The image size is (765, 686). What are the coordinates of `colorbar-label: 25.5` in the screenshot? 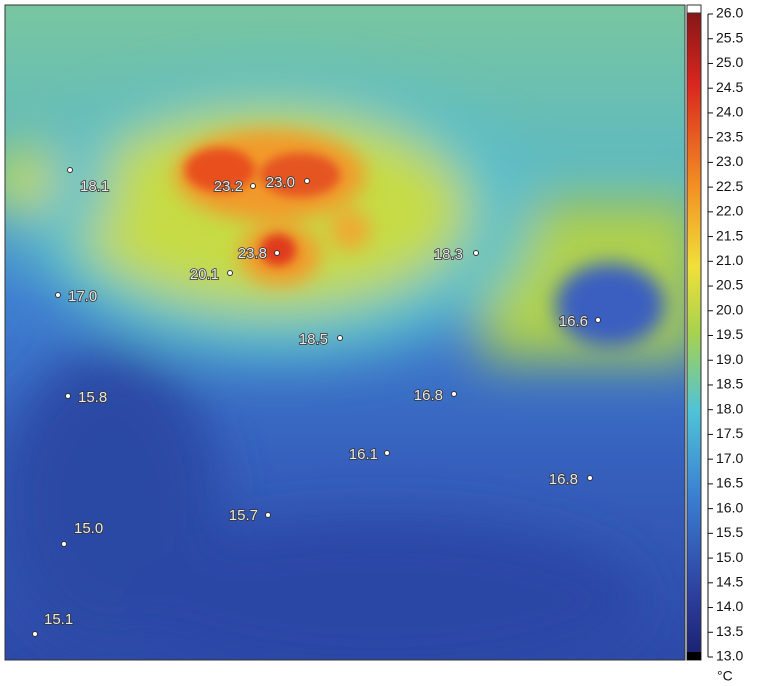 It's located at (729, 37).